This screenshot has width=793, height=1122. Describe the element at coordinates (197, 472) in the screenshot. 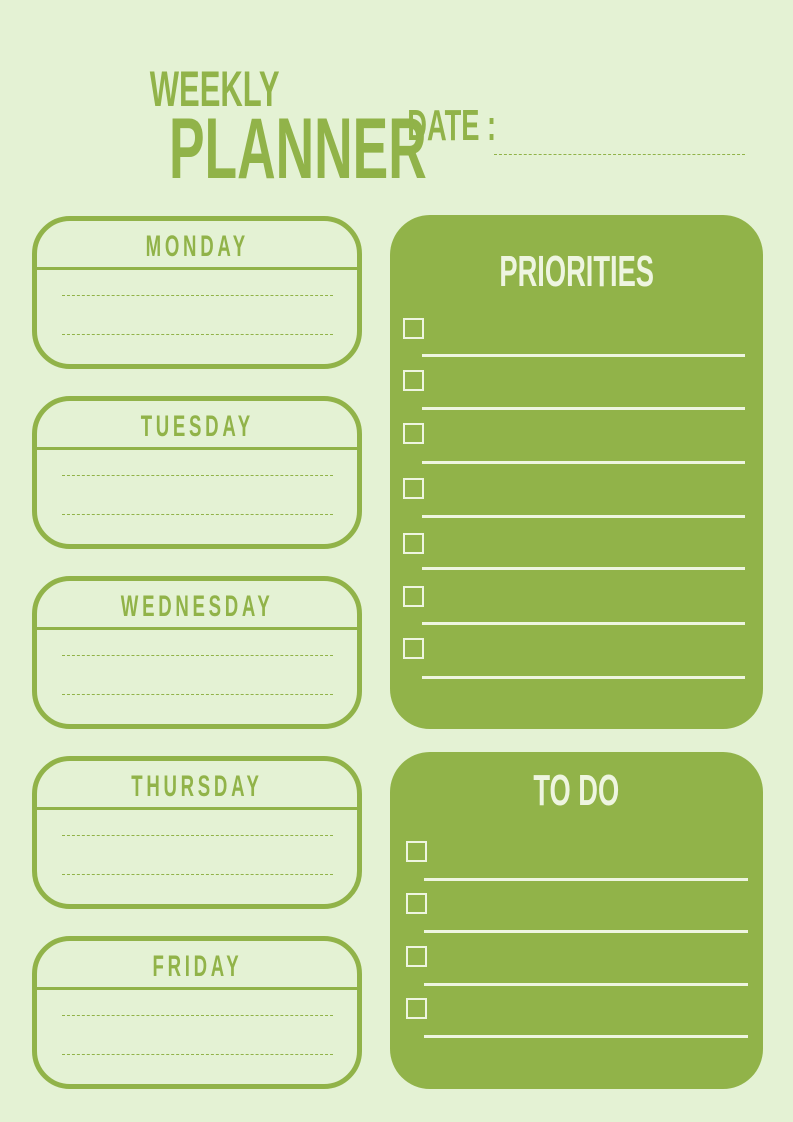

I see `day-box-tuesday: Tuesday` at that location.